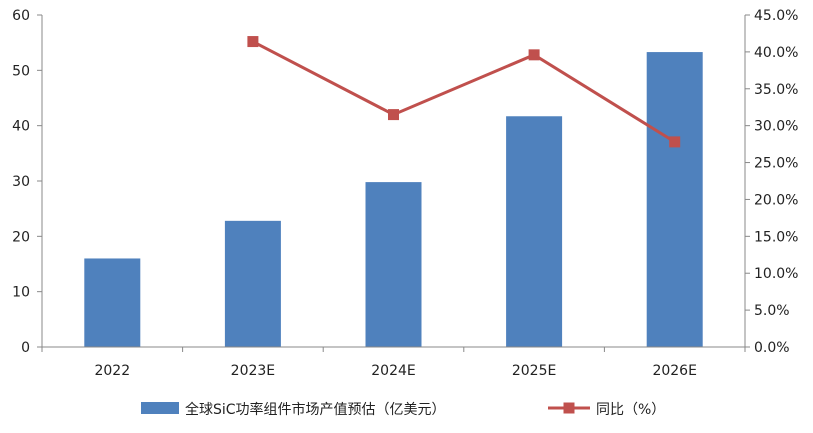 The width and height of the screenshot is (813, 433). What do you see at coordinates (675, 142) in the screenshot?
I see `yoy-point-2026E` at bounding box center [675, 142].